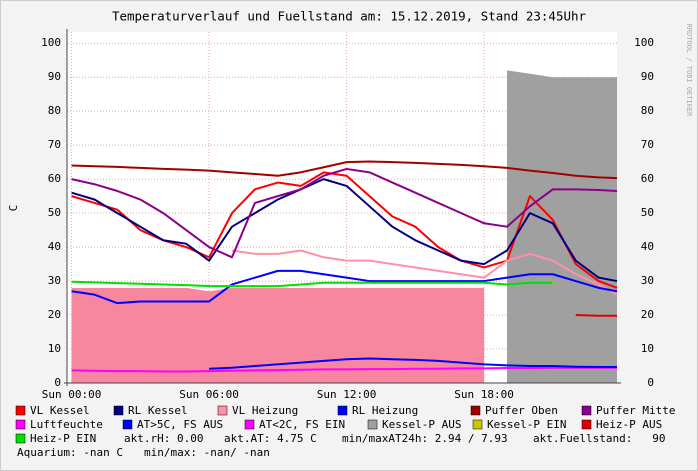 Image resolution: width=698 pixels, height=471 pixels. Describe the element at coordinates (180, 424) in the screenshot. I see `legend-label: AT>5C, FS AUS` at that location.